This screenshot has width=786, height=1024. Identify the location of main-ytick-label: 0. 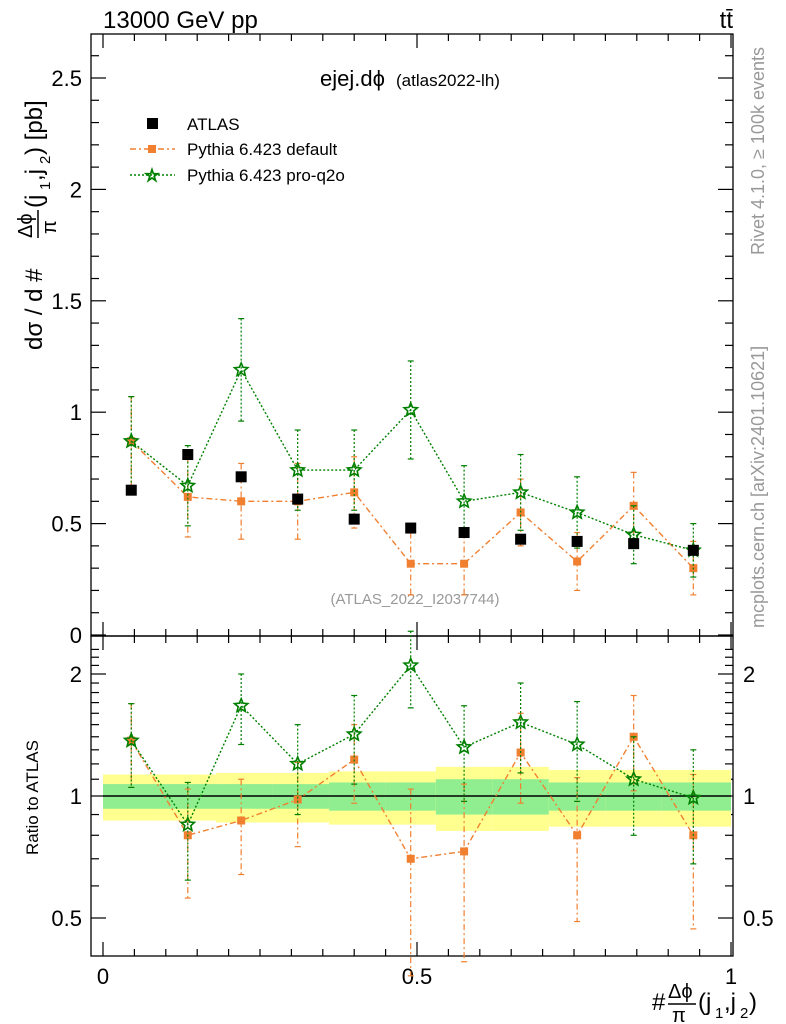
(76, 635).